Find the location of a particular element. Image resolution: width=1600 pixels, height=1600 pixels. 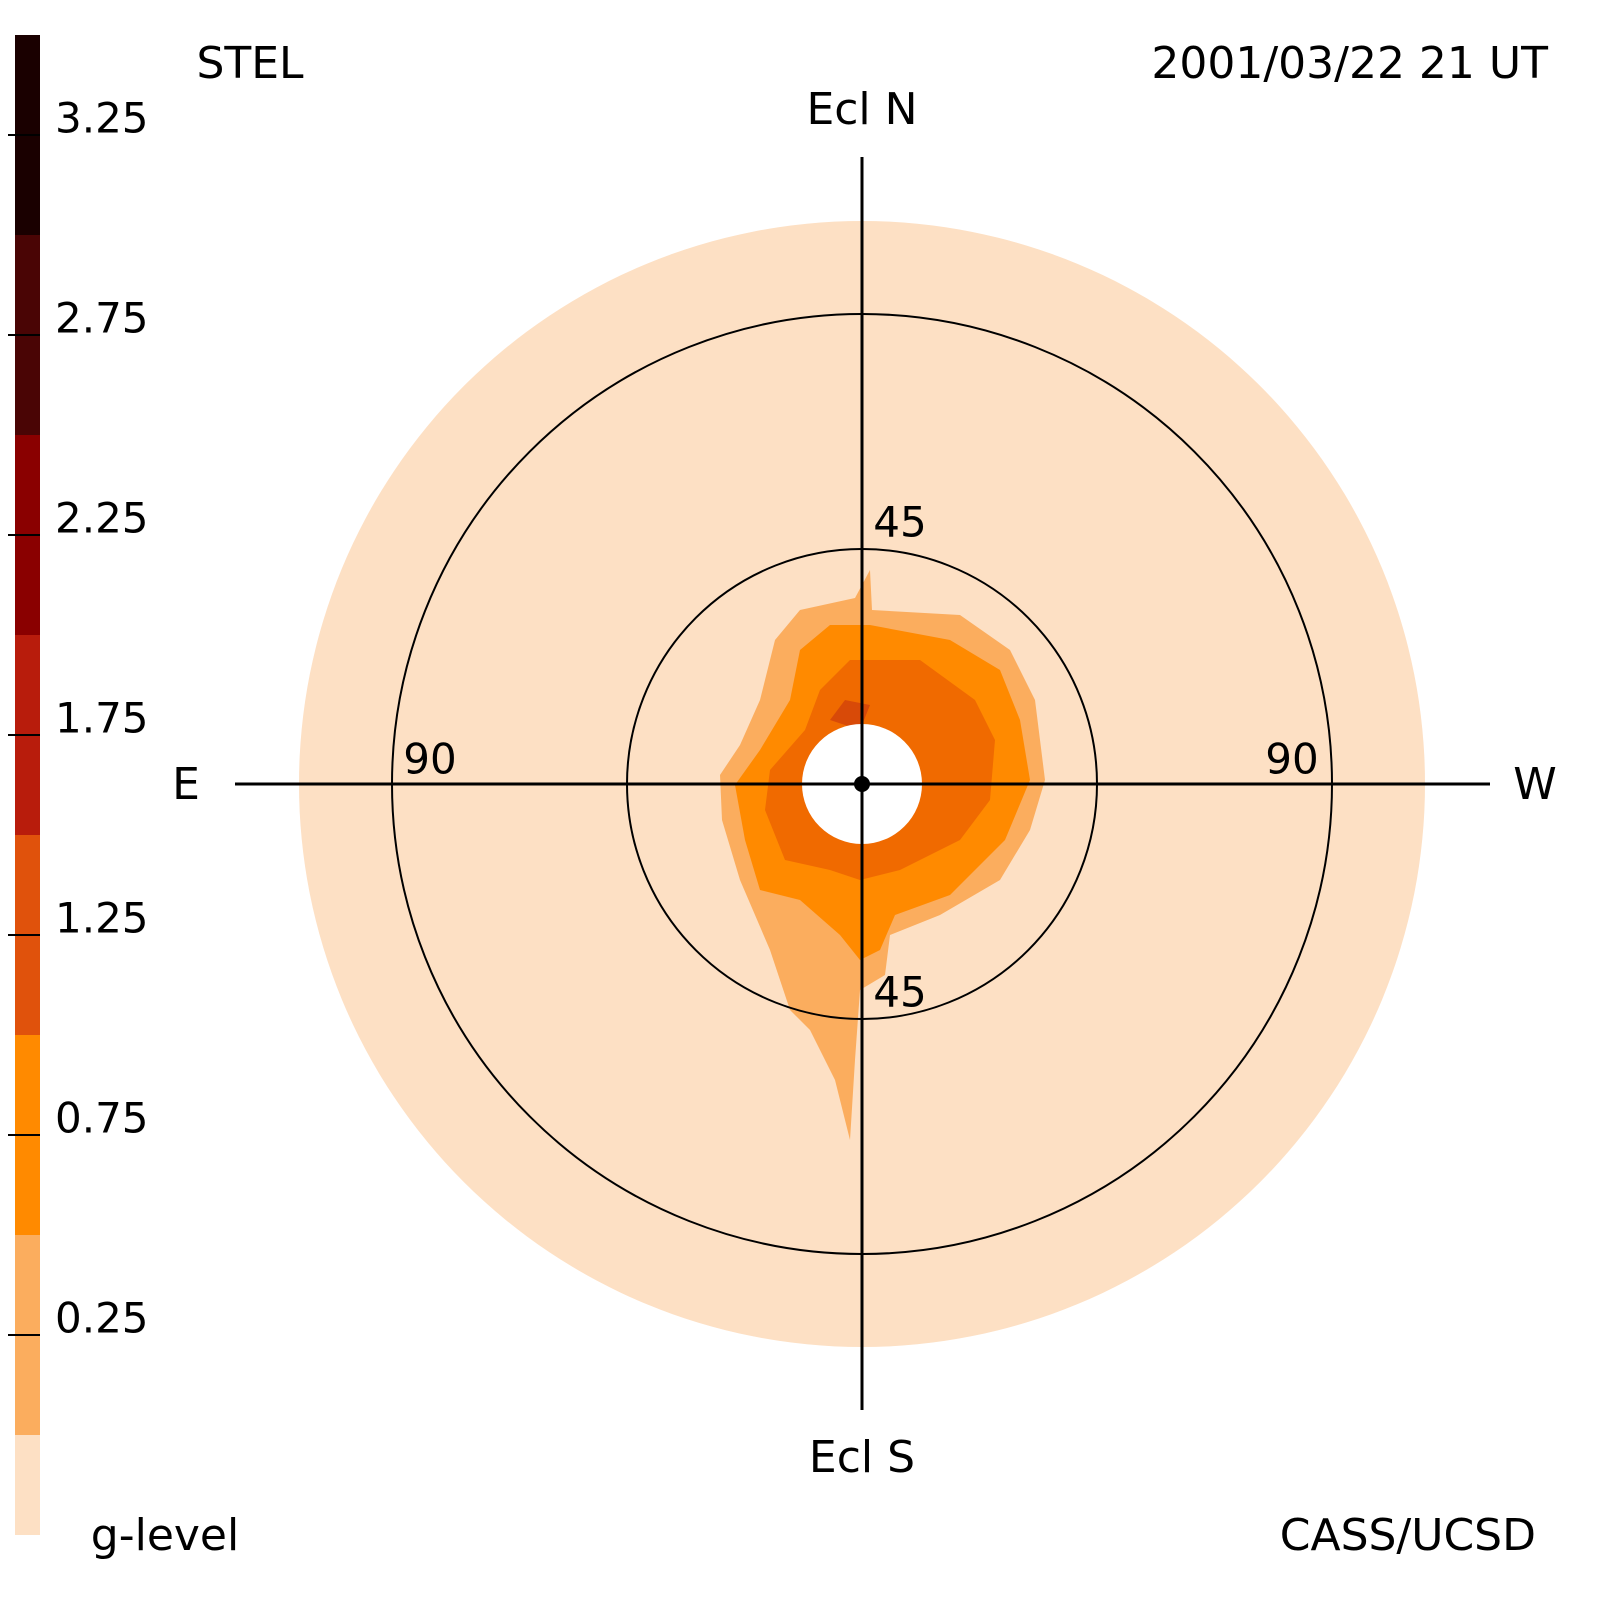

station: STEL is located at coordinates (250, 63).